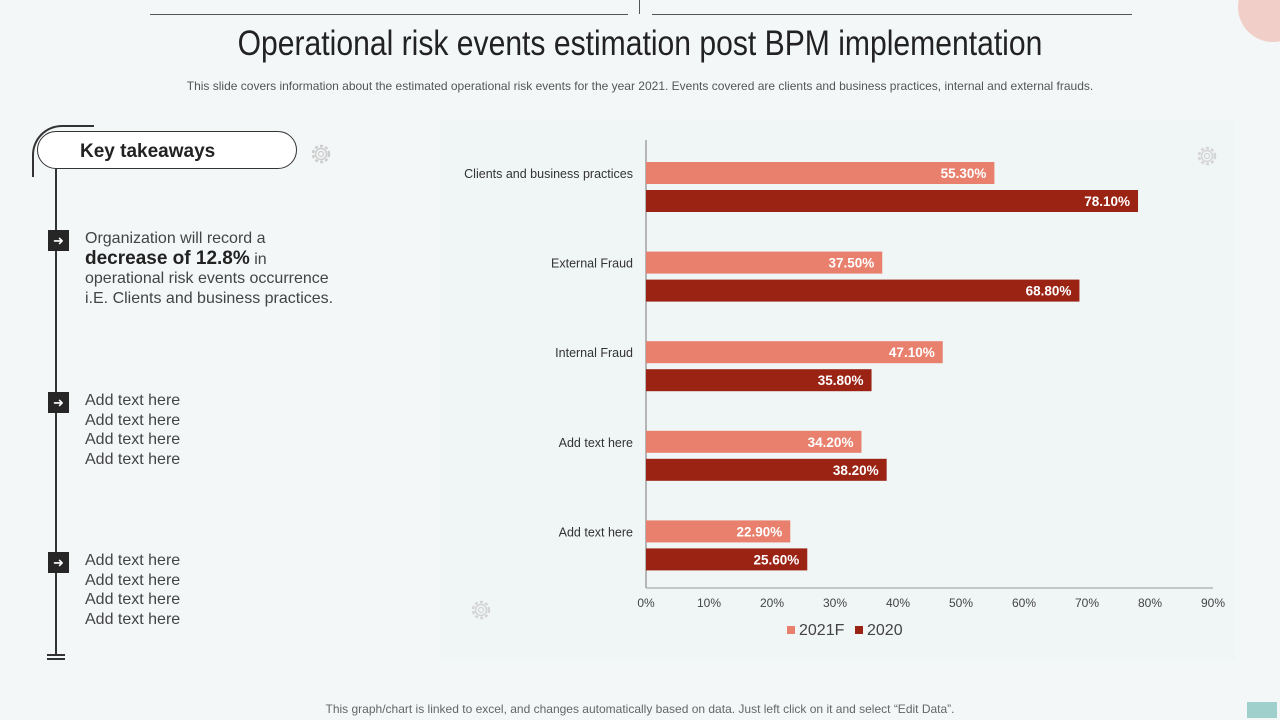 The width and height of the screenshot is (1280, 720). Describe the element at coordinates (63, 151) in the screenshot. I see `takeaways-arc` at that location.